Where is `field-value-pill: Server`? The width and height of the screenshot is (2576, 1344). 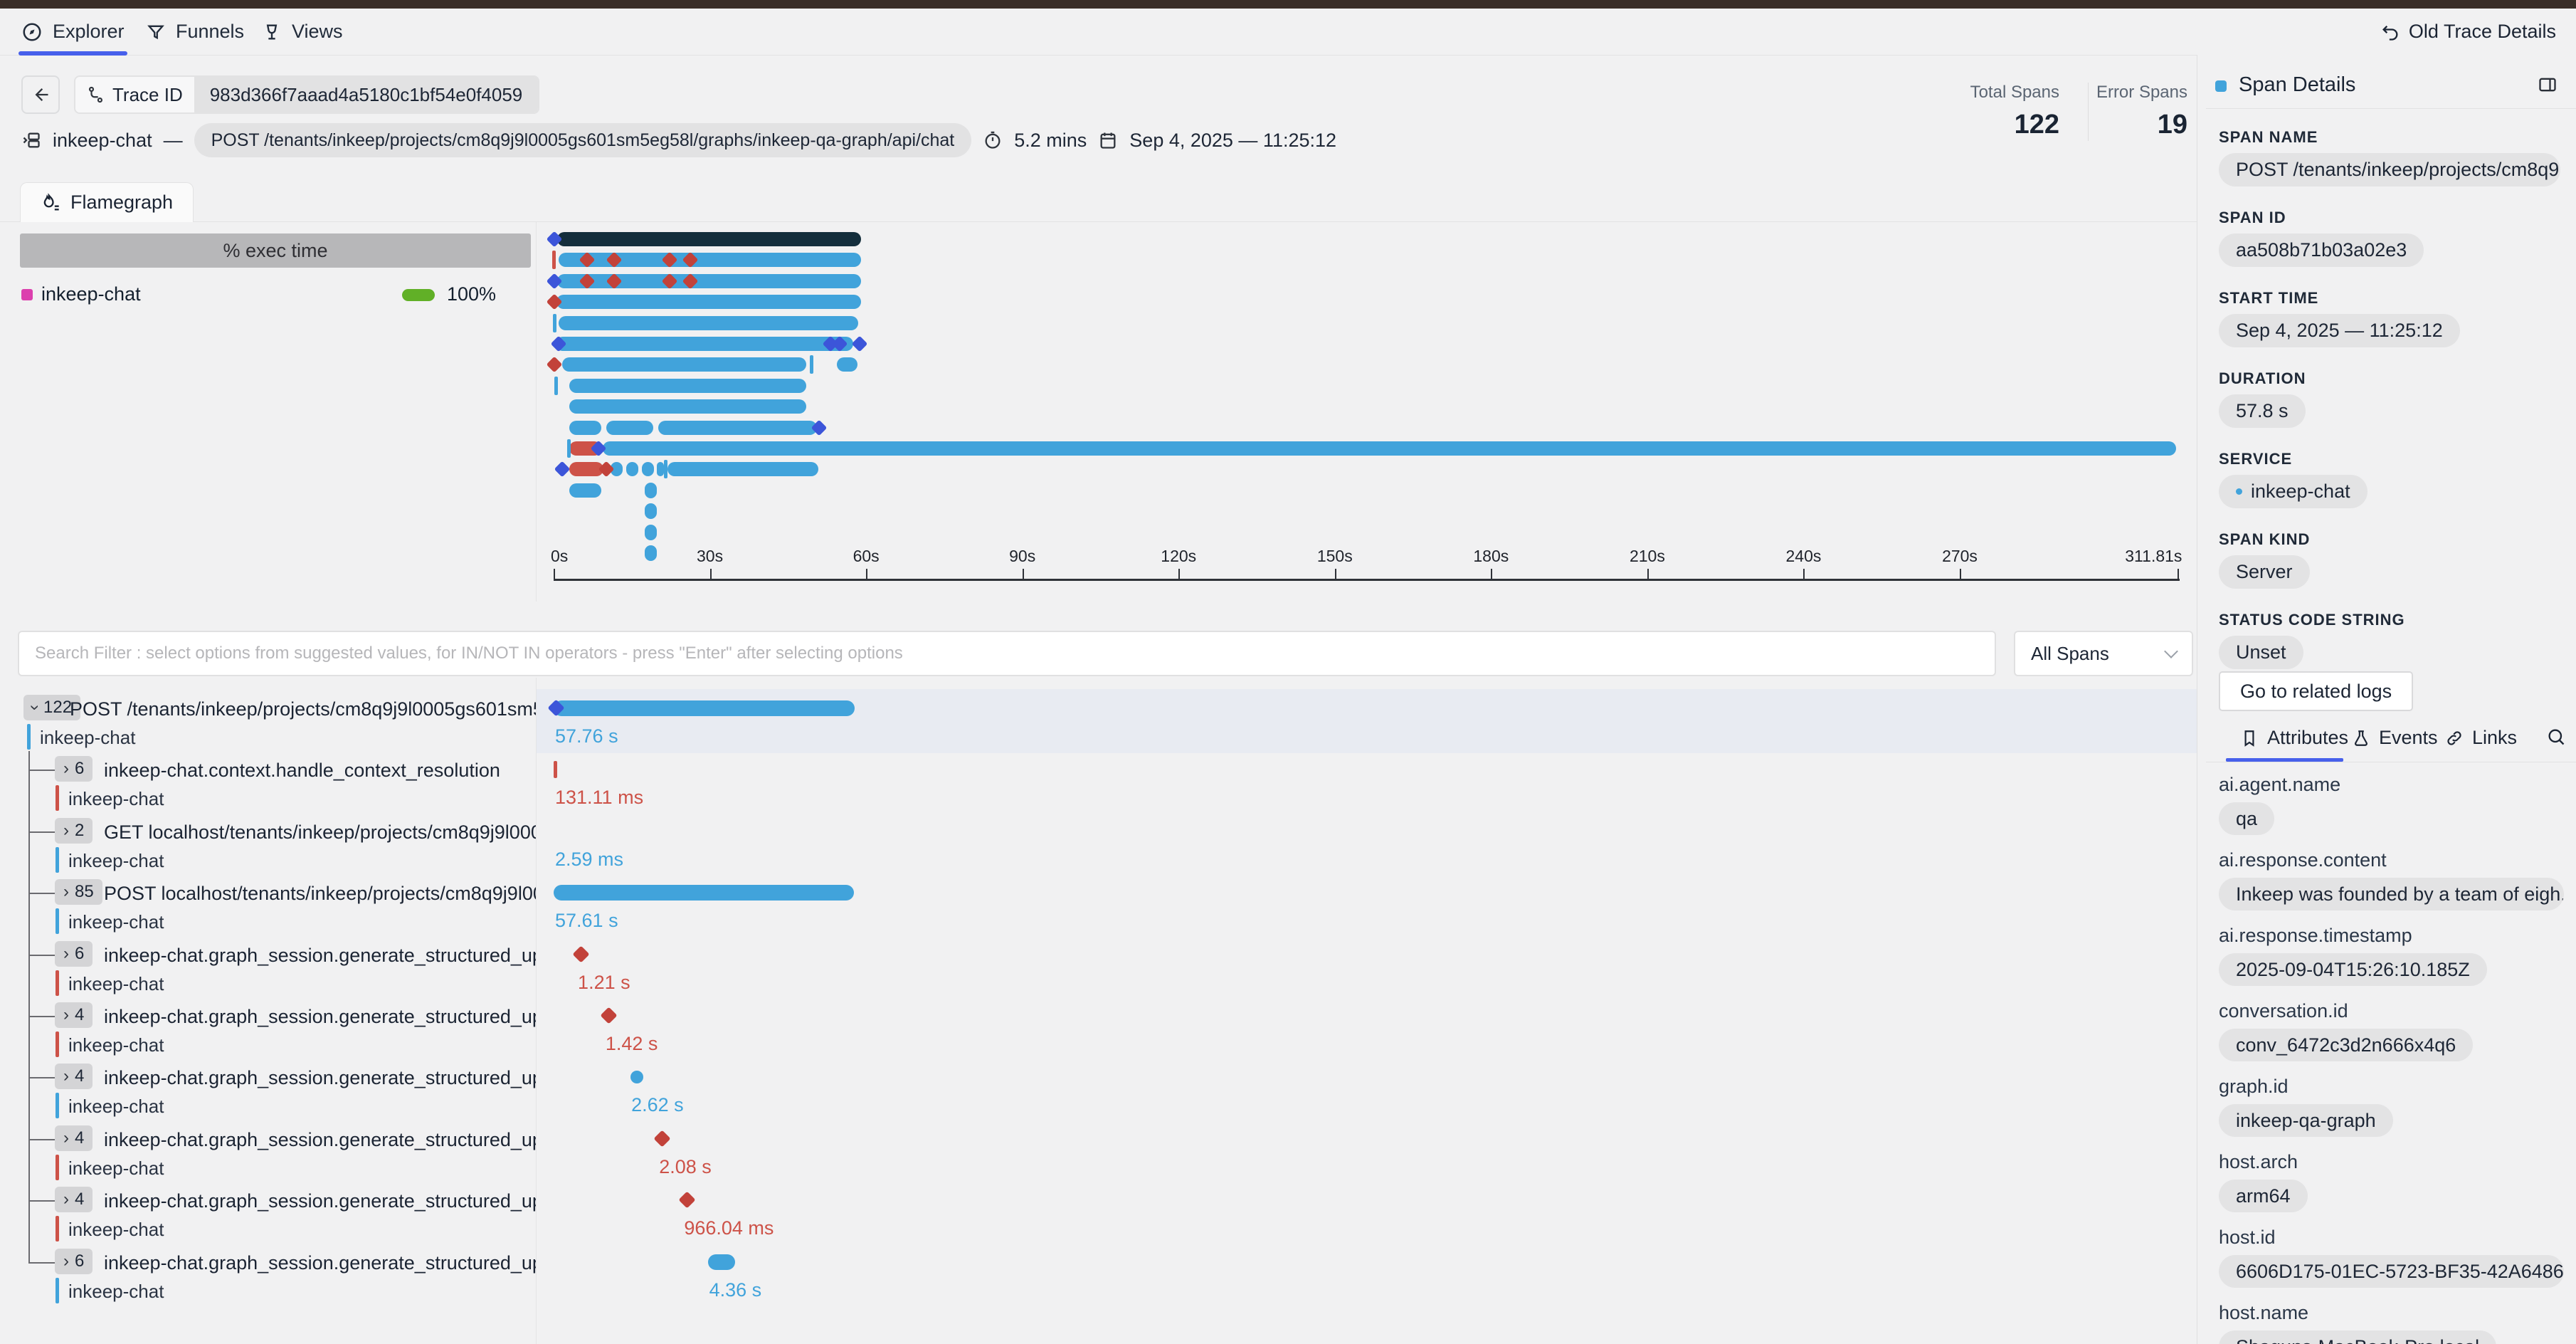 field-value-pill: Server is located at coordinates (2264, 572).